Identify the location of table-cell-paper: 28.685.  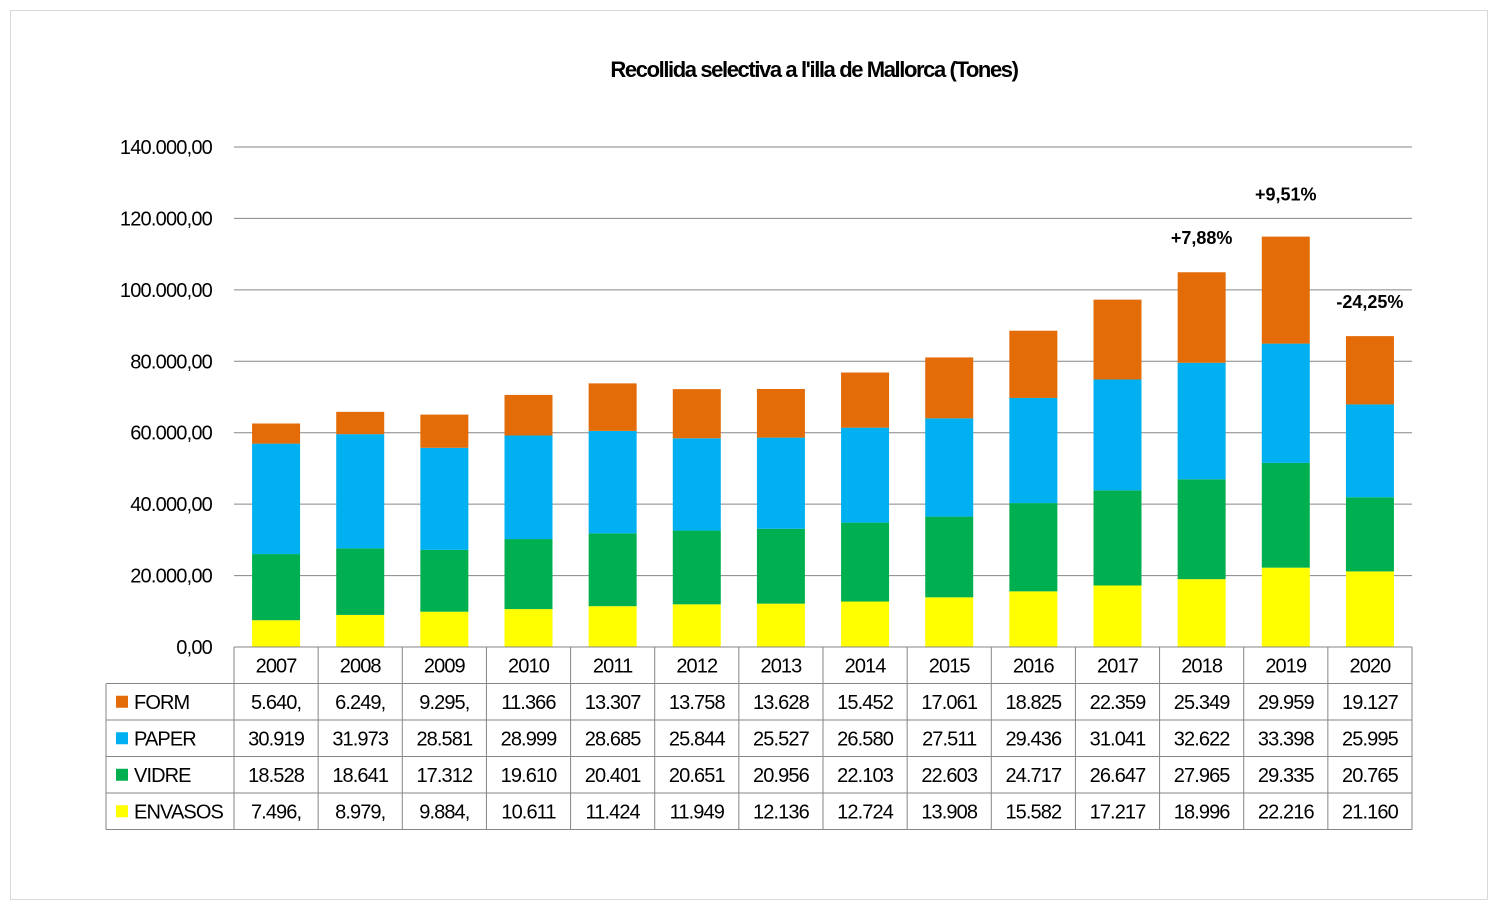
(613, 739).